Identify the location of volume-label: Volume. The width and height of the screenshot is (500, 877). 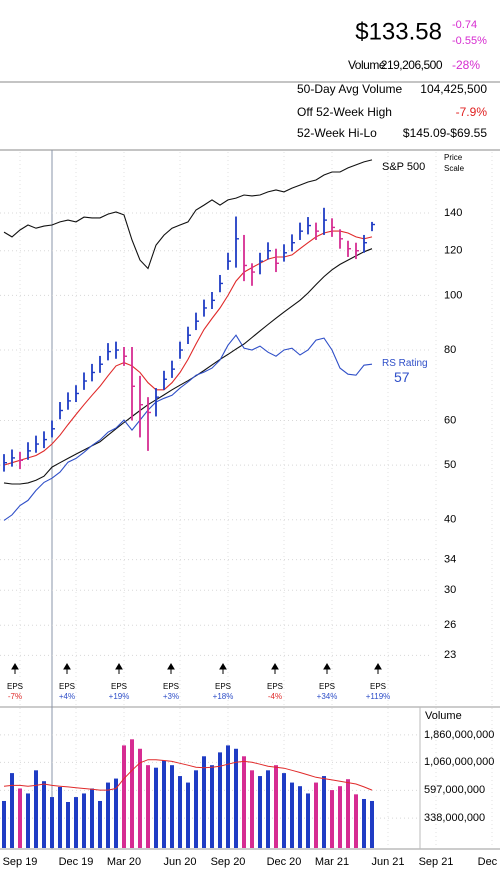
(367, 65).